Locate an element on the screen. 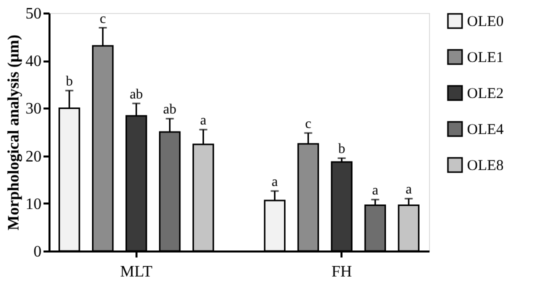 This screenshot has width=550, height=298. y-tick-label: 50 is located at coordinates (34, 14).